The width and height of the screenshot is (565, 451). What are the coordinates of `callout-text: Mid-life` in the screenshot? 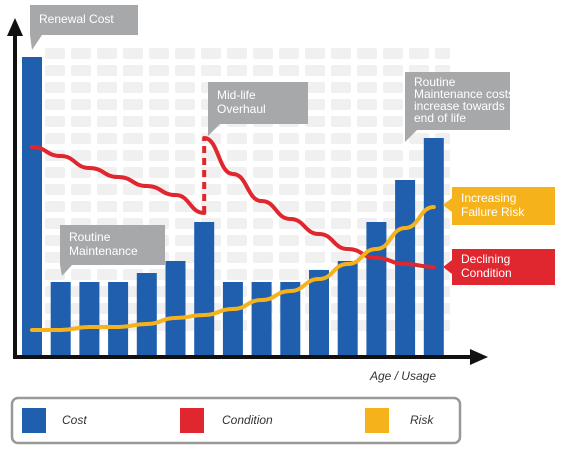 It's located at (236, 95).